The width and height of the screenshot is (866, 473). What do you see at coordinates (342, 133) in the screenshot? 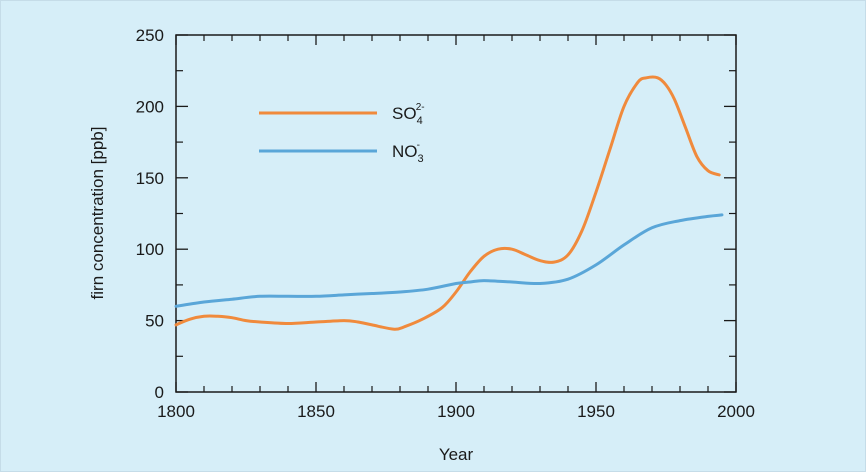
I see `legend: SO42- NO3-` at bounding box center [342, 133].